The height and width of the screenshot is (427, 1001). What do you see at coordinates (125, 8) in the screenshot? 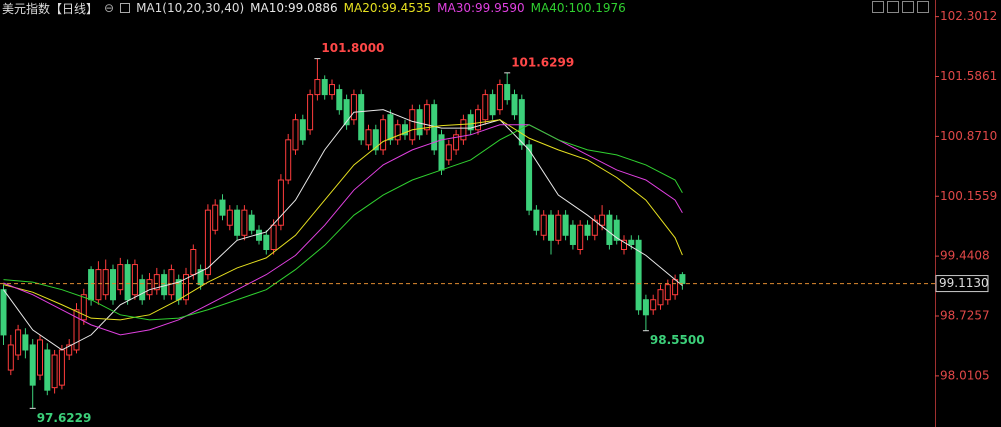
I see `indicator-icon` at bounding box center [125, 8].